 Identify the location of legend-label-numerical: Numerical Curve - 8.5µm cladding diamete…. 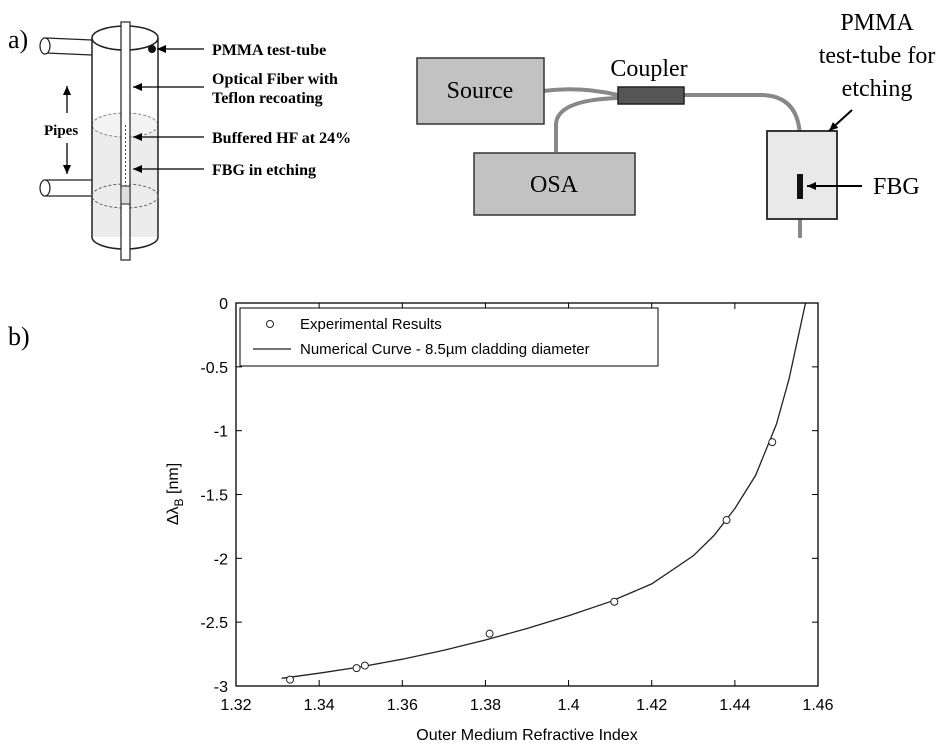
(445, 349).